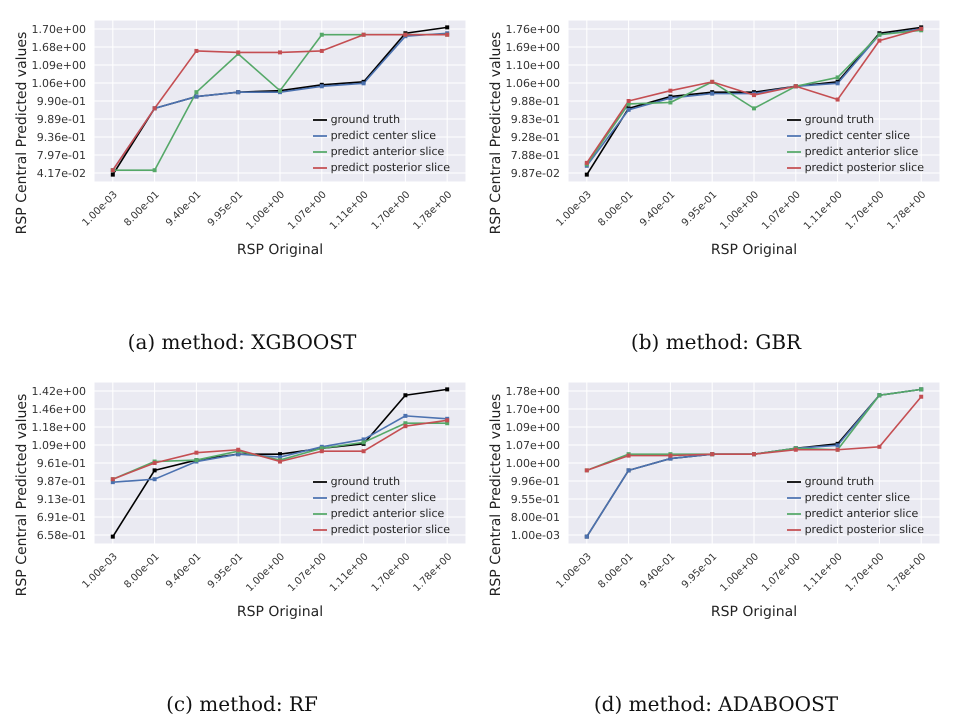  Describe the element at coordinates (59, 391) in the screenshot. I see `category-label: 1.42e+00` at that location.